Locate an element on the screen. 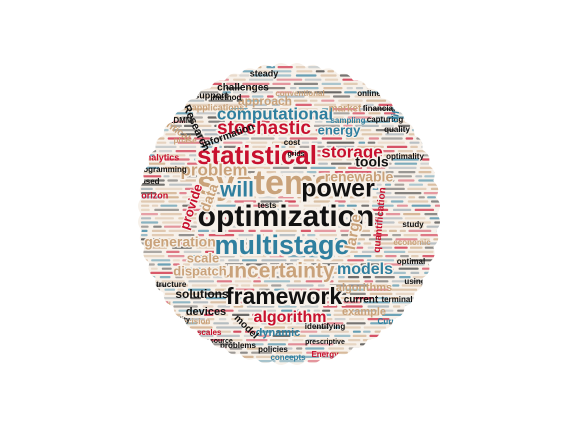 This screenshot has width=577, height=433. word-cost: cost is located at coordinates (292, 142).